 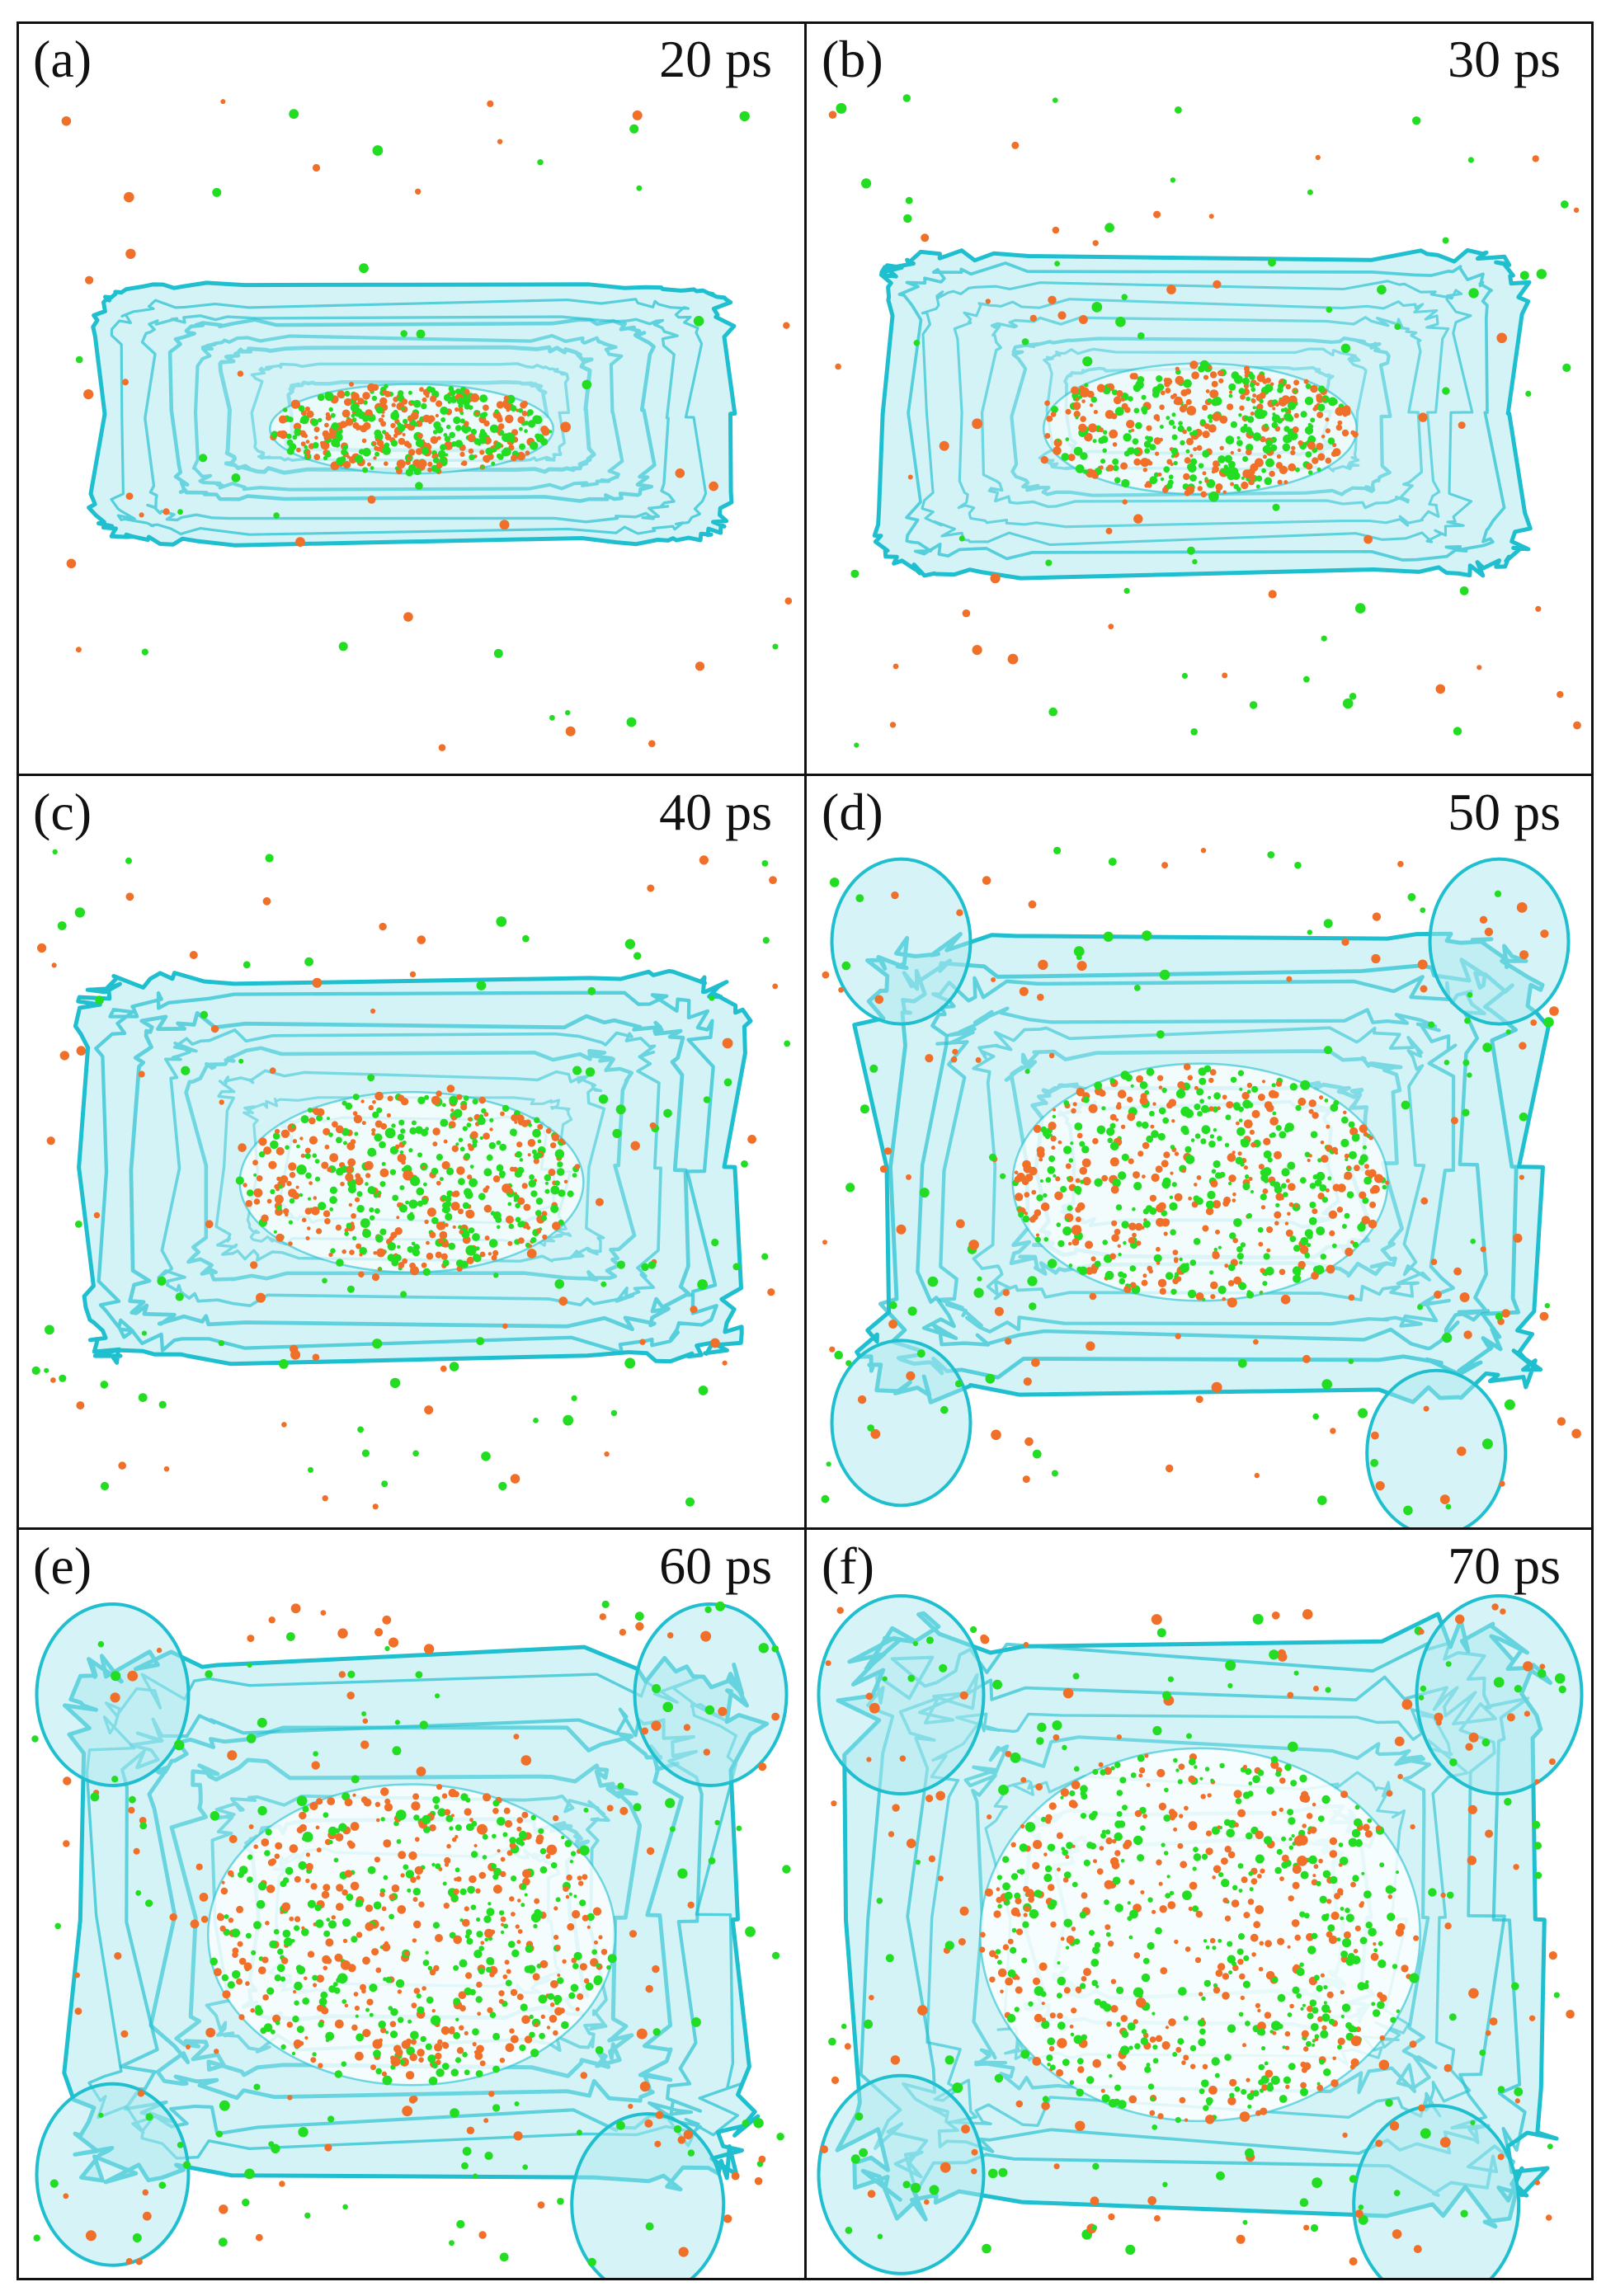 I want to click on panel-a-time: 20 ps, so click(x=715, y=59).